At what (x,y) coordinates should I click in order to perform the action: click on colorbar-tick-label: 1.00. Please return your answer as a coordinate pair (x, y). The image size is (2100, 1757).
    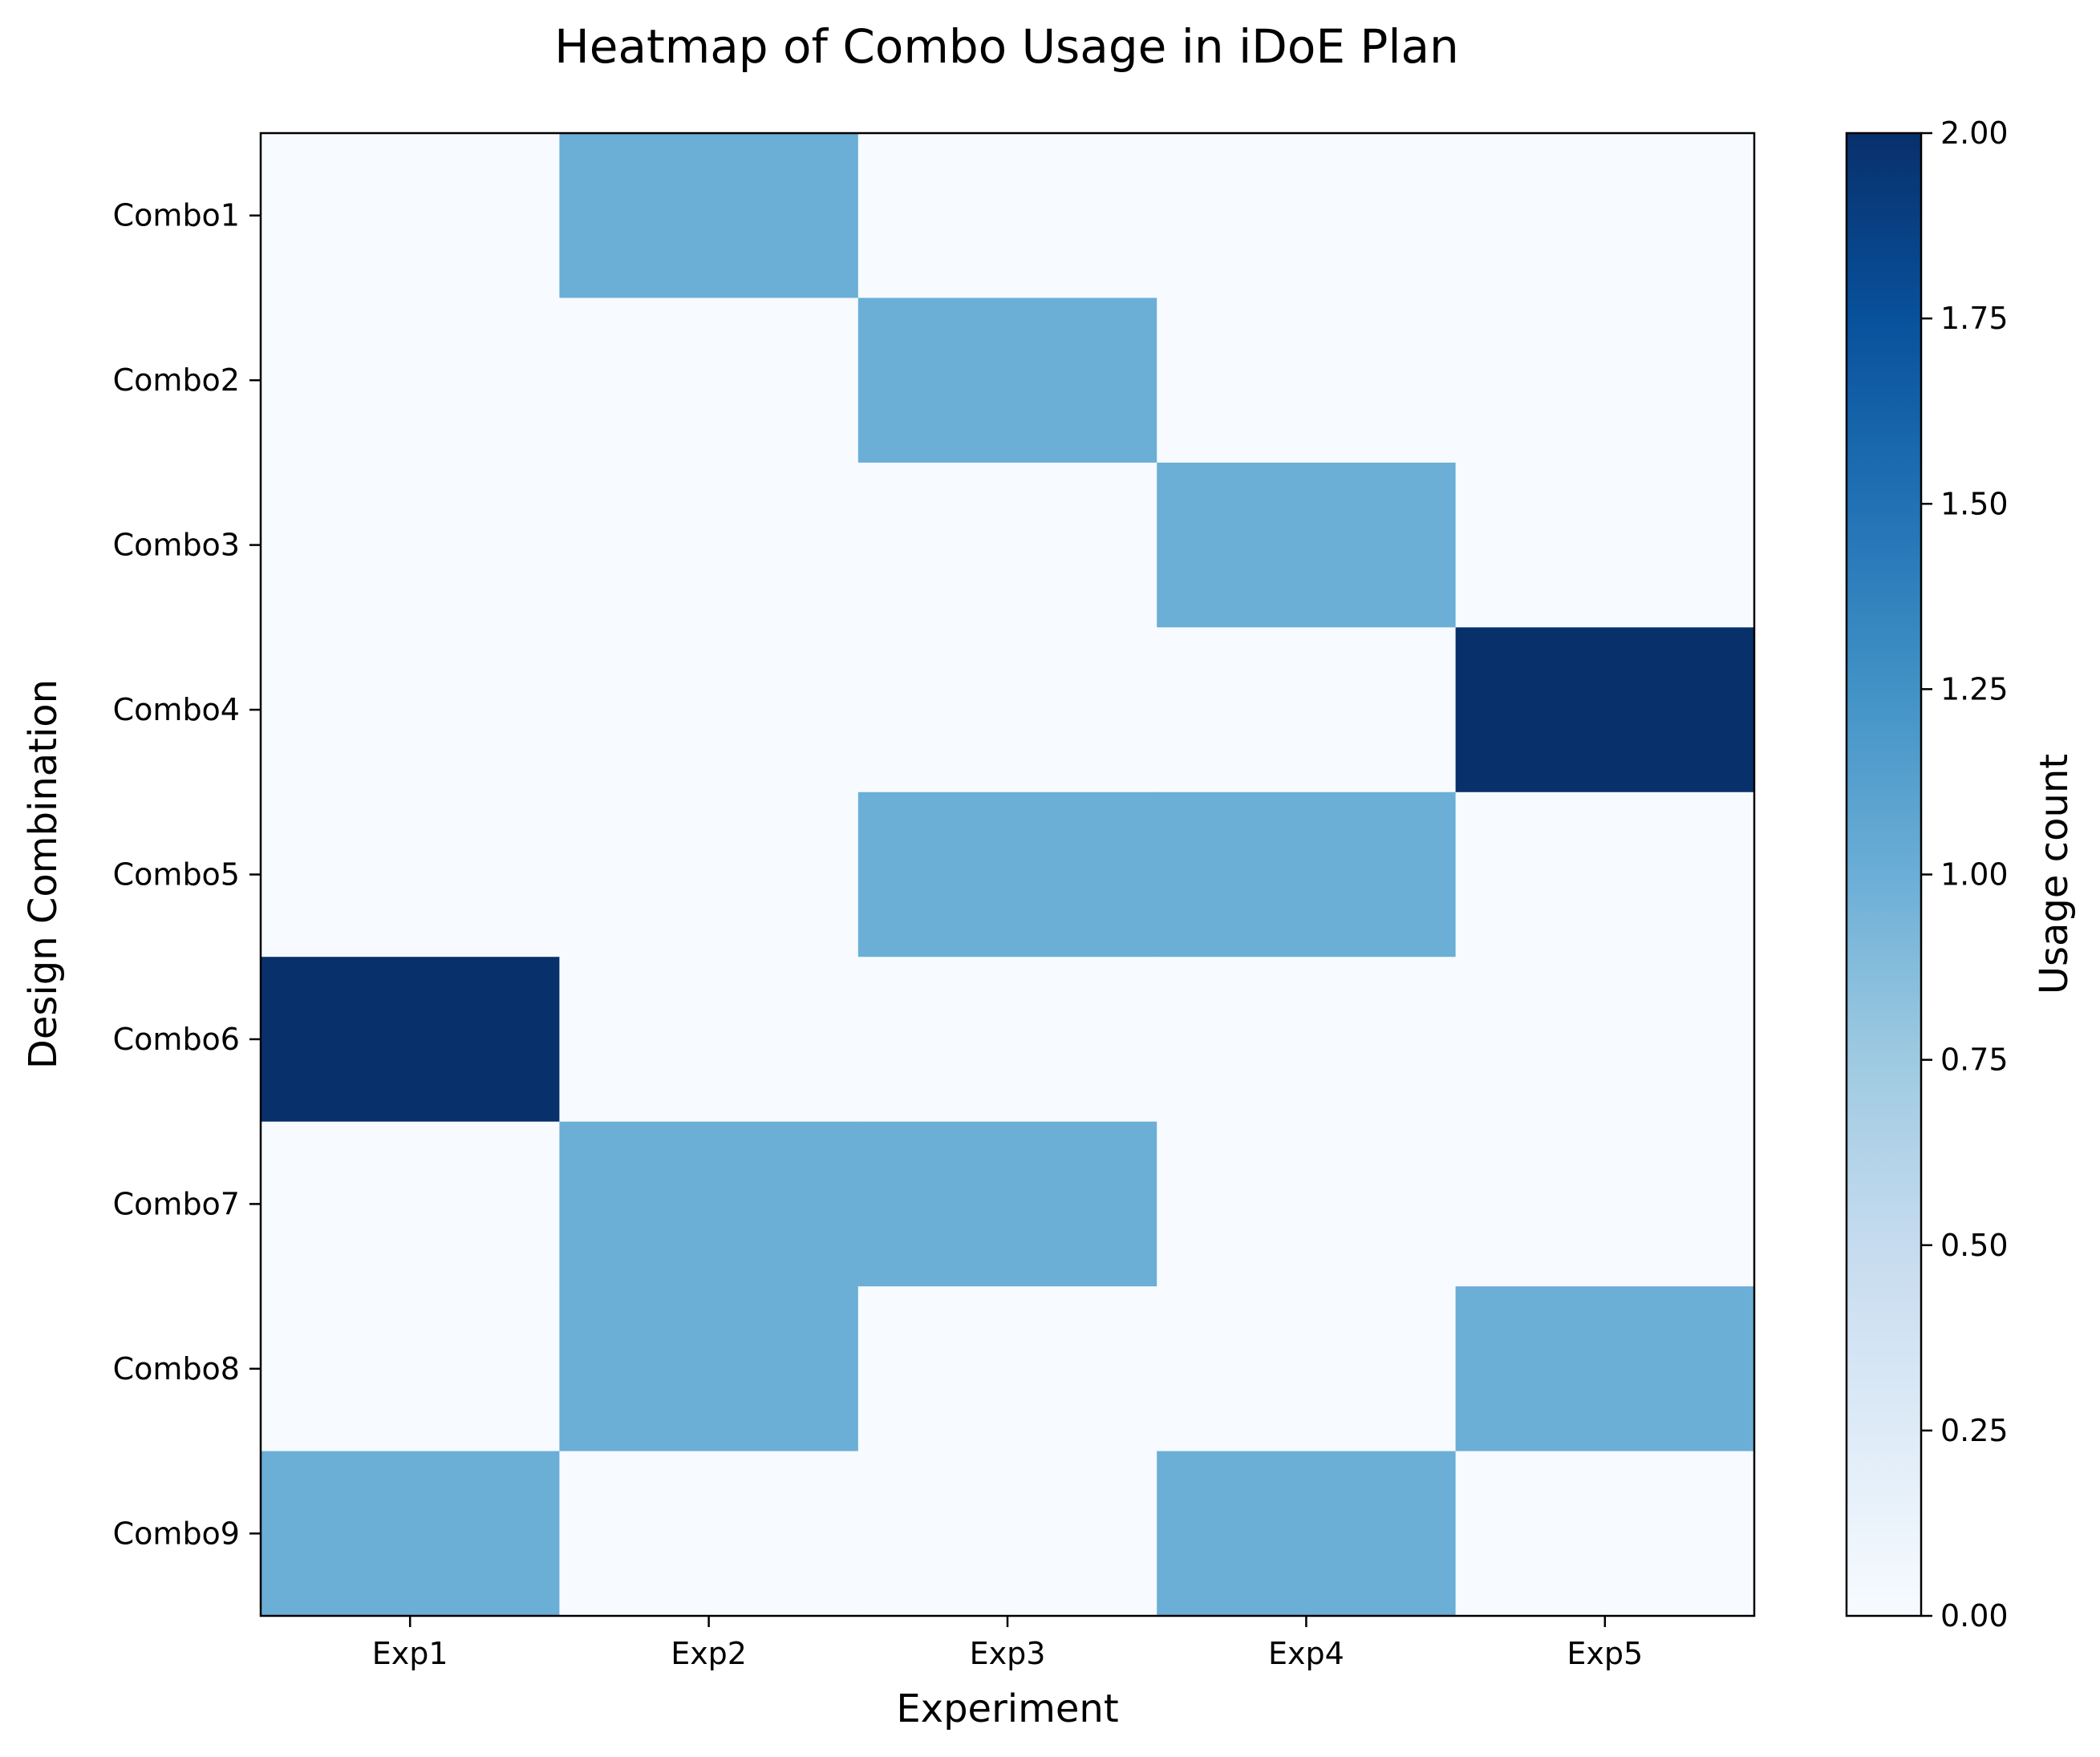
    Looking at the image, I should click on (1974, 875).